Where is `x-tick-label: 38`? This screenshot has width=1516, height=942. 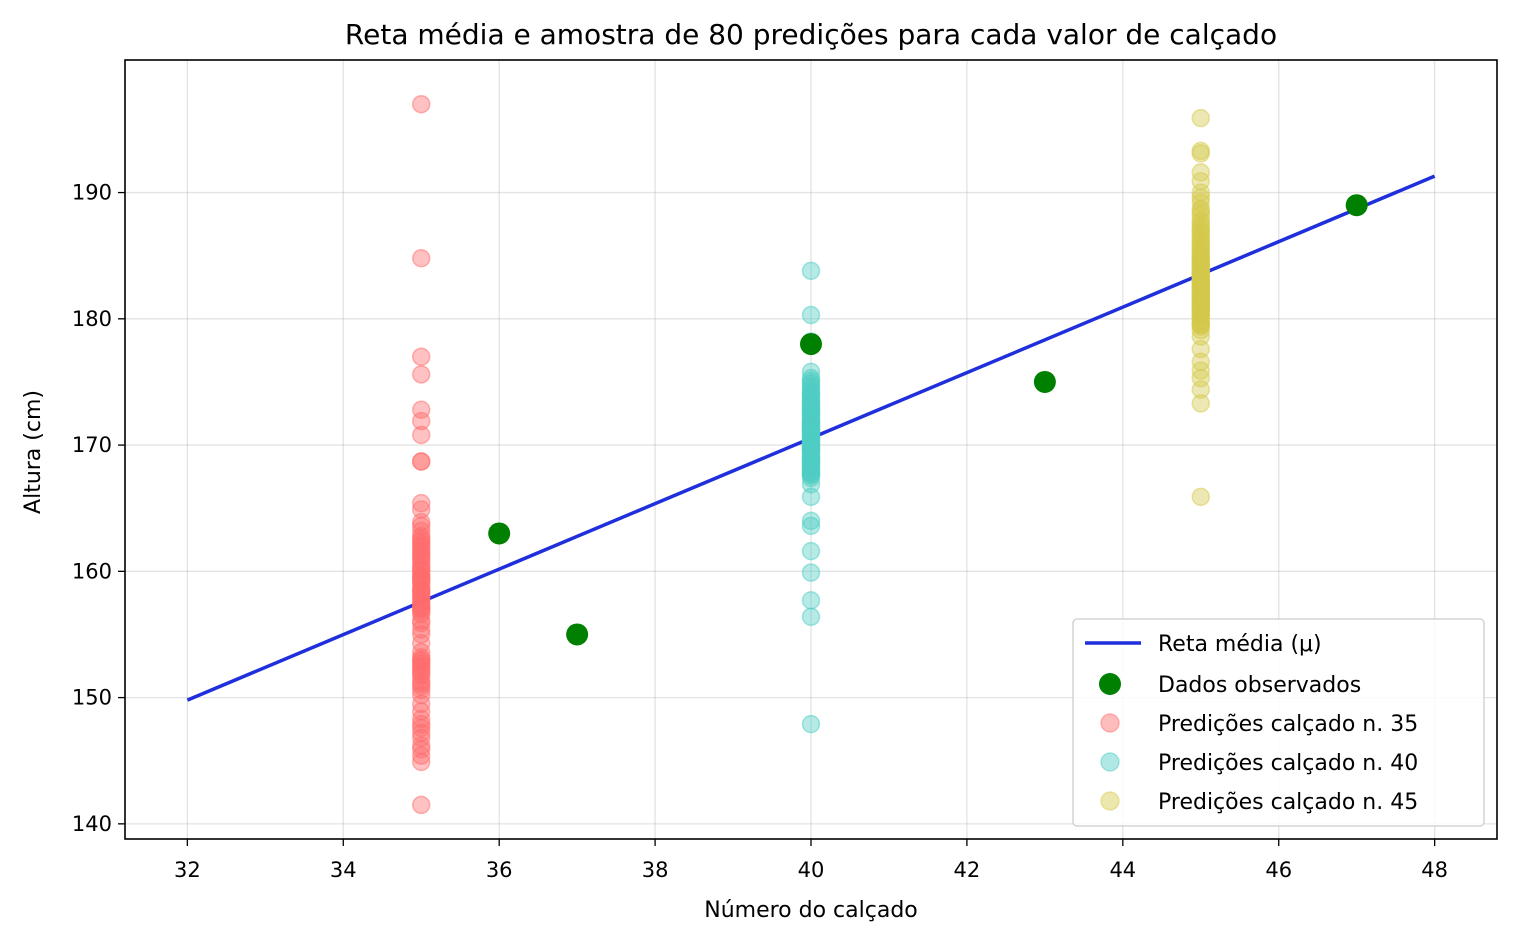
x-tick-label: 38 is located at coordinates (655, 870).